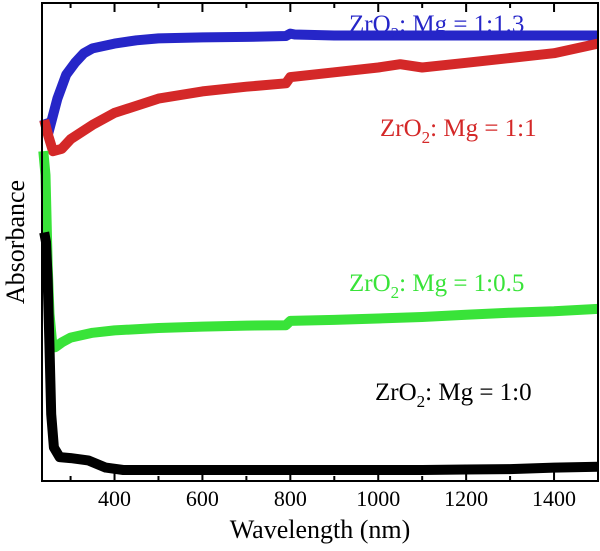 This screenshot has width=600, height=551. Describe the element at coordinates (554, 498) in the screenshot. I see `x-tick-label: 1400` at that location.